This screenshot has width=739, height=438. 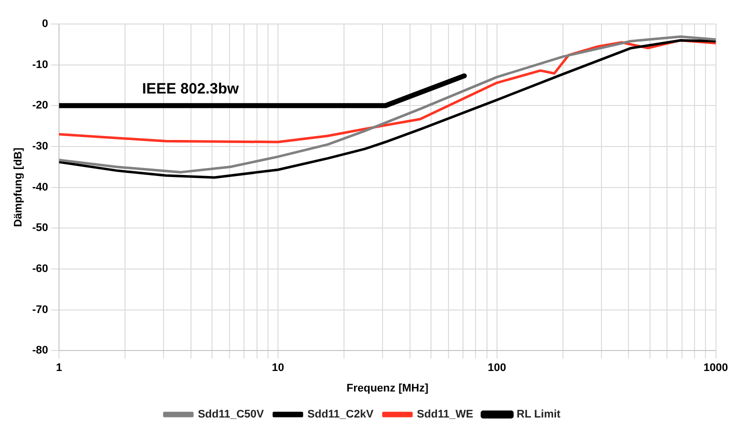 I want to click on x-axis-title: Frequenz [MHz], so click(x=387, y=388).